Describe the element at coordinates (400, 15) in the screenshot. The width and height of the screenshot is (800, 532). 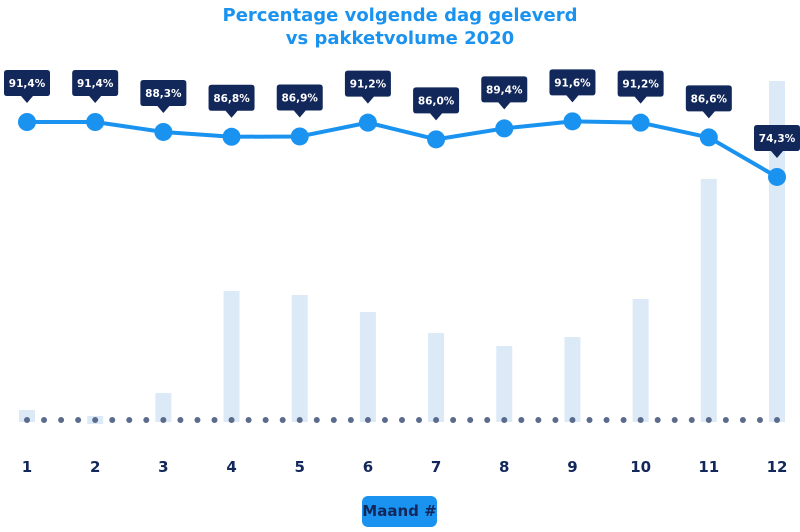
I see `chart-title-line-1: Percentage volgende dag geleverd` at that location.